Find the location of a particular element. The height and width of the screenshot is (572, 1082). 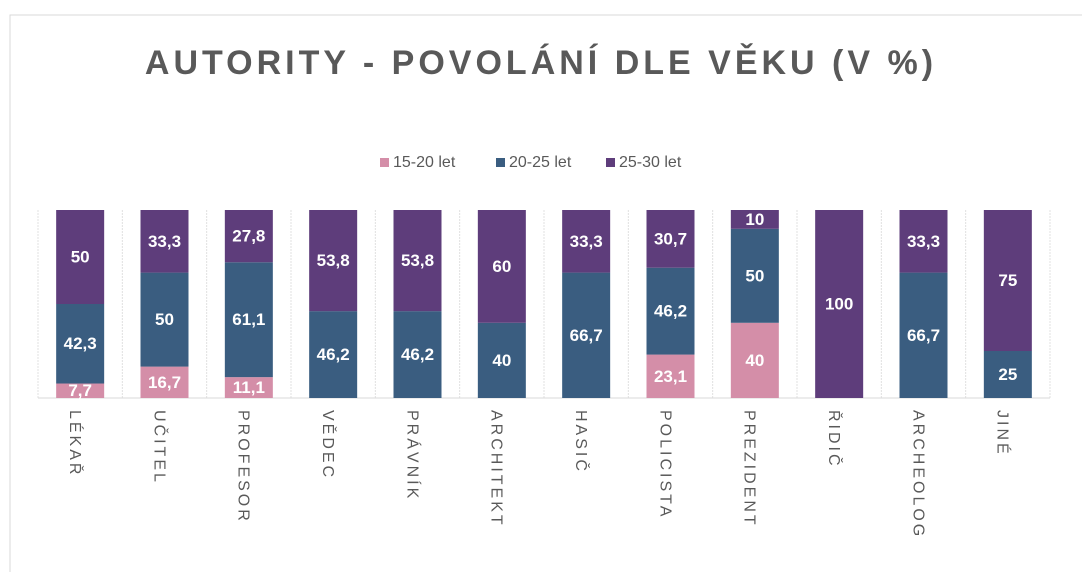

data-label: 11,1 is located at coordinates (249, 387).